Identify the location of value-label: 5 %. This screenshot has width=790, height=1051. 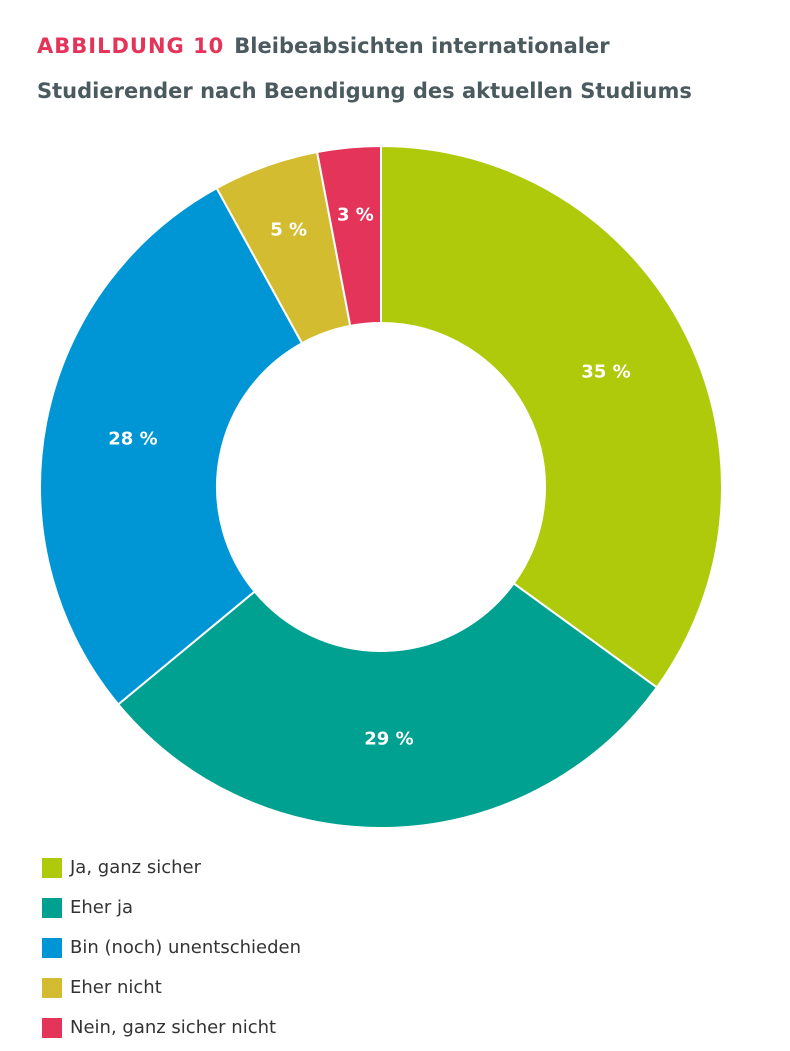
(288, 230).